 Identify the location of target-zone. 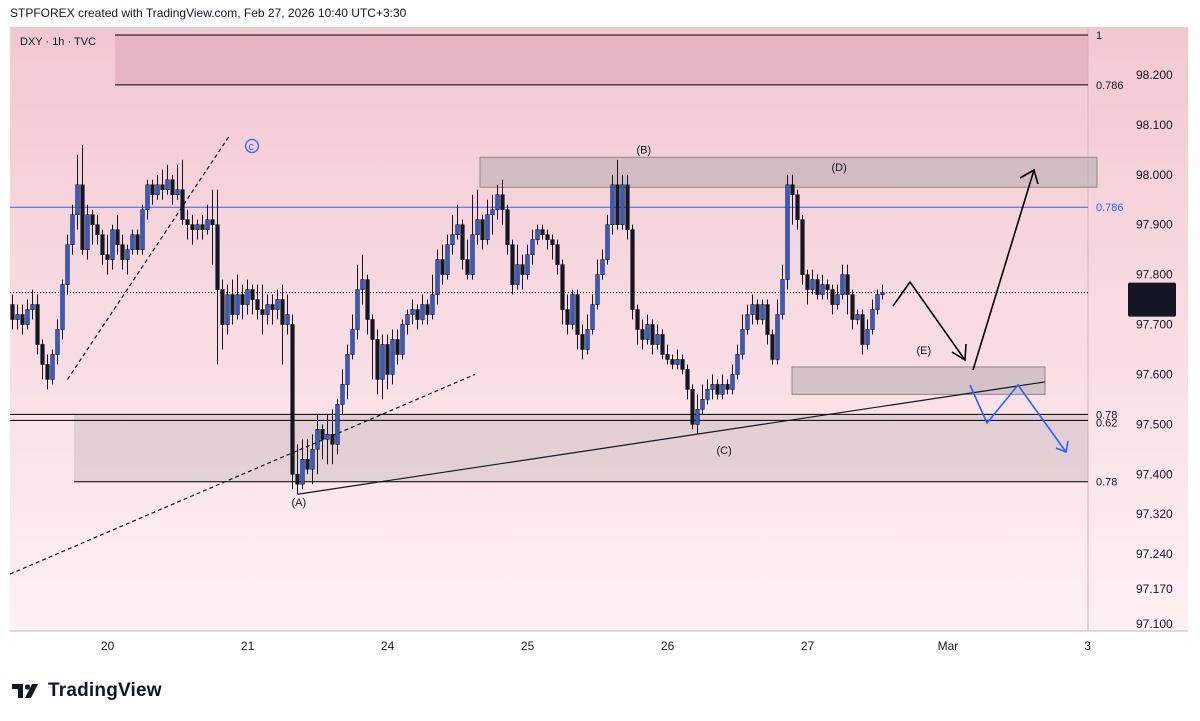
(918, 380).